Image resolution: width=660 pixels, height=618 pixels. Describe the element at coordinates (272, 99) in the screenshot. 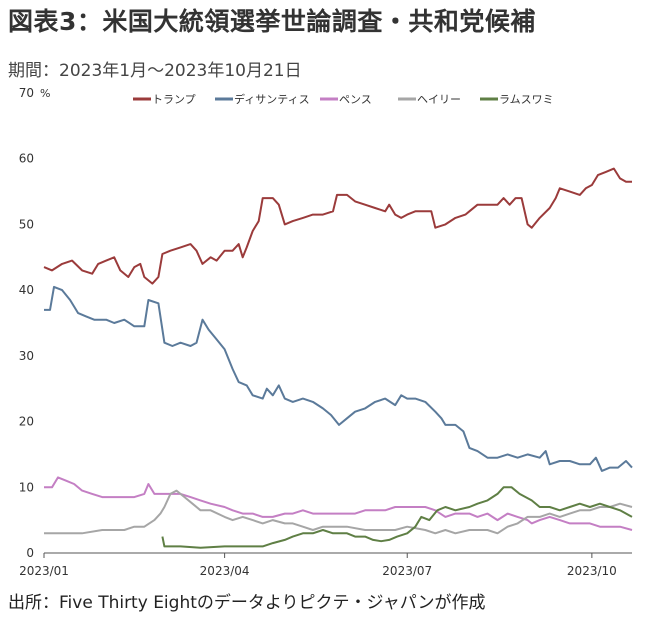

I see `legend-label: ディサンティス` at that location.